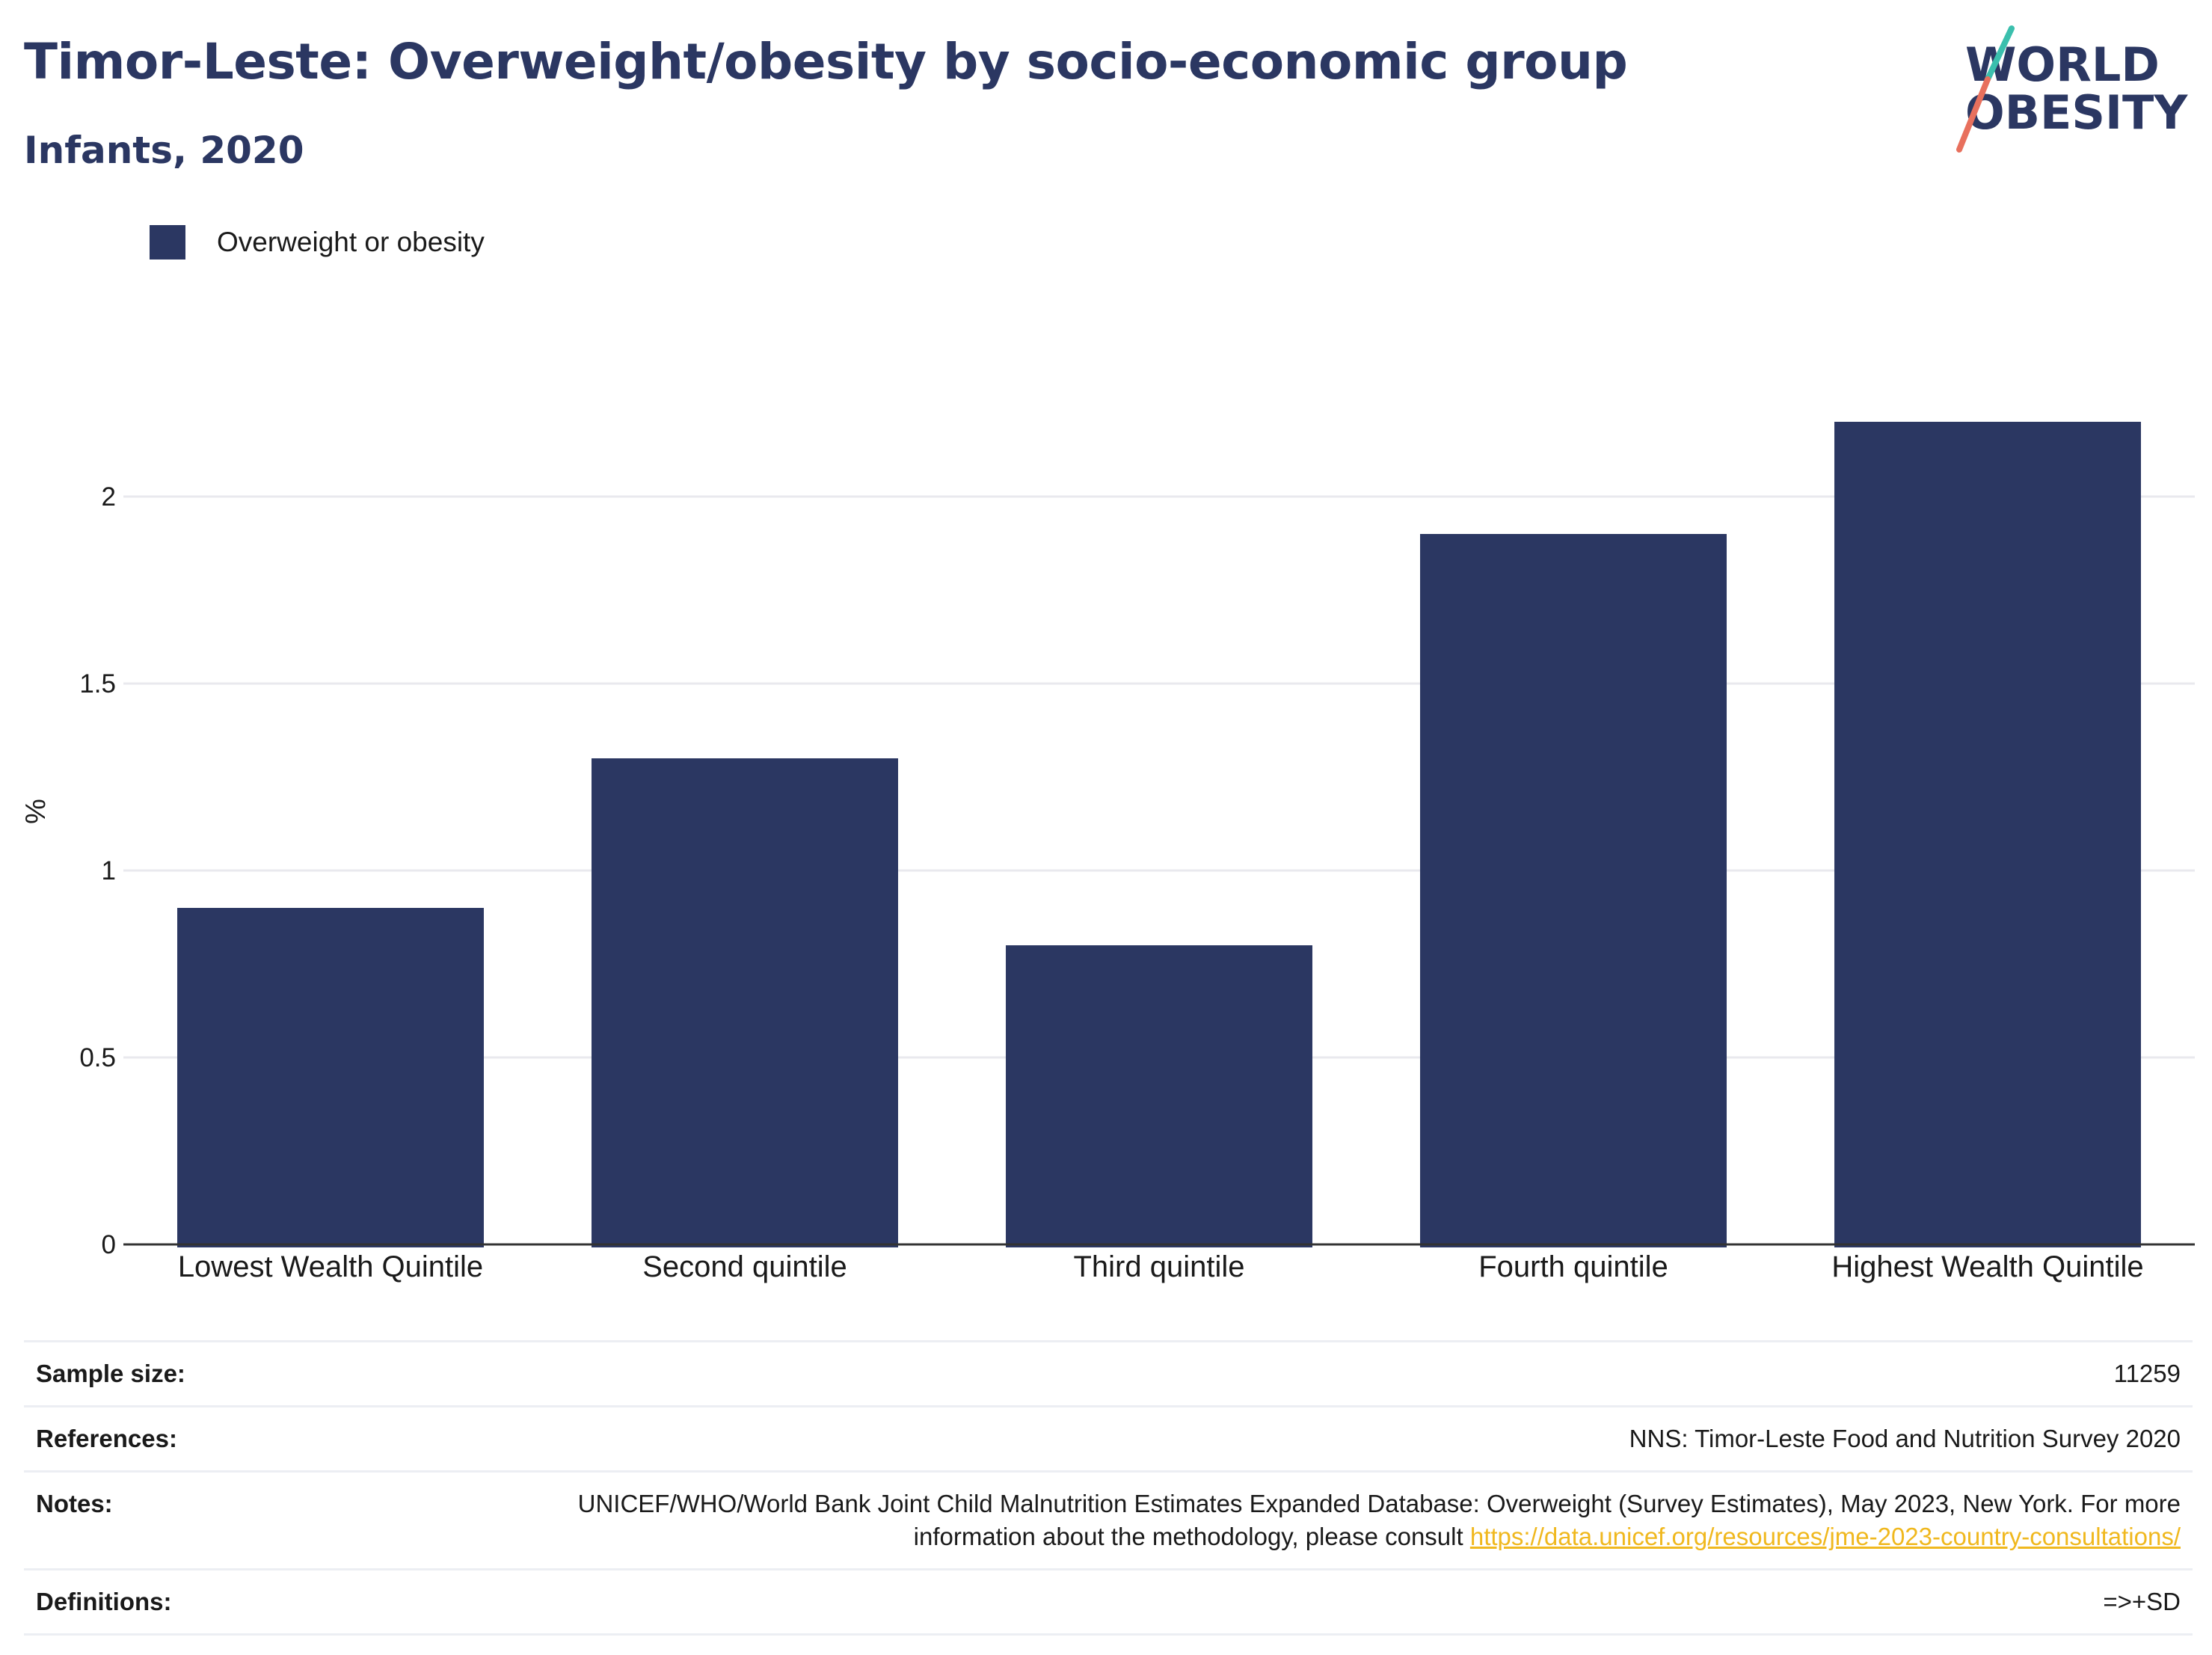  I want to click on x-tick-label: Fourth quintile, so click(1573, 1266).